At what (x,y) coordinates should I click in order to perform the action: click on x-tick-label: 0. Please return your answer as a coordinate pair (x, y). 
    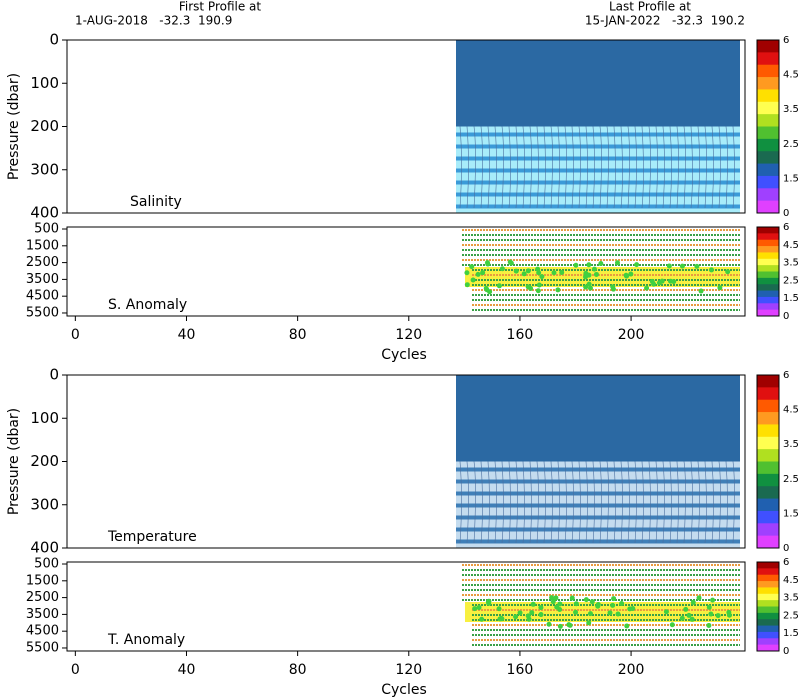
    Looking at the image, I should click on (75, 670).